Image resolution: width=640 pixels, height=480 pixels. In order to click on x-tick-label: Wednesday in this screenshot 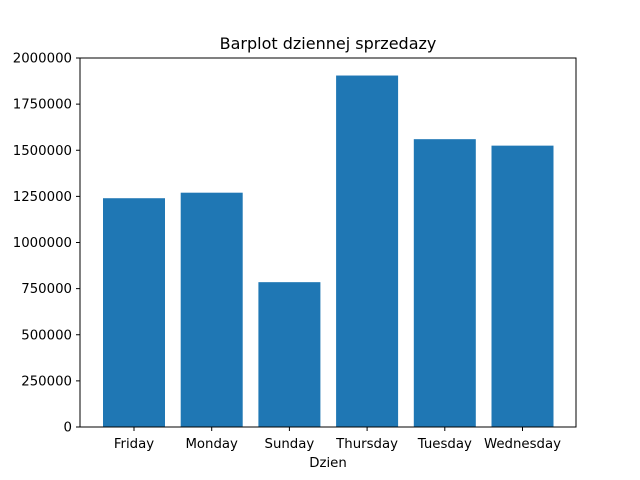, I will do `click(522, 444)`.